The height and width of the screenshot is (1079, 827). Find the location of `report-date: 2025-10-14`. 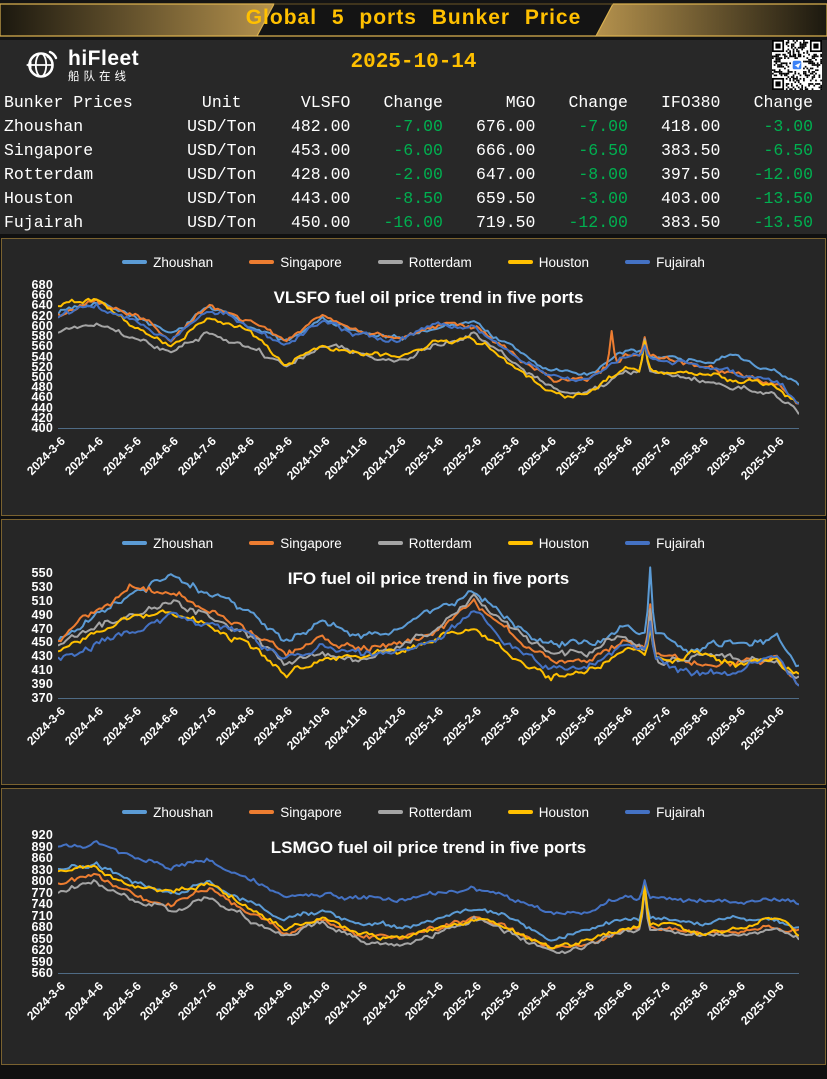

report-date: 2025-10-14 is located at coordinates (413, 62).